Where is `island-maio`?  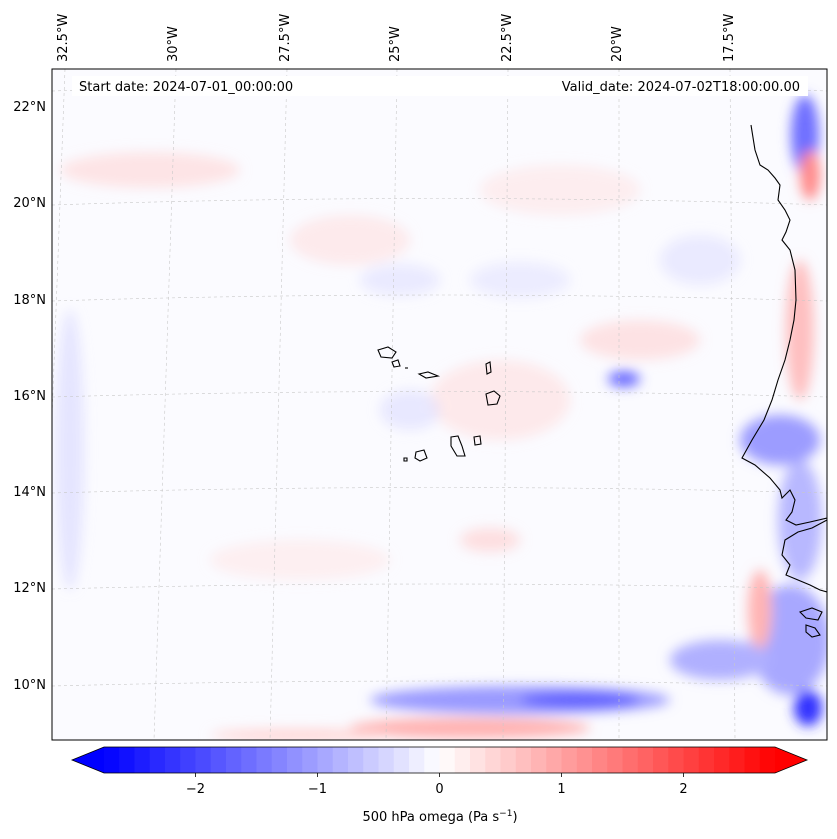
island-maio is located at coordinates (477, 440).